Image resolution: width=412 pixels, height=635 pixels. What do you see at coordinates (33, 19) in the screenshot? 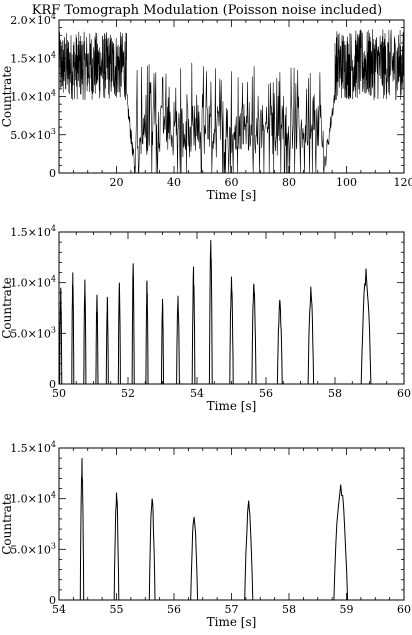
I see `y-tick-label: 2.0×10⁴` at bounding box center [33, 19].